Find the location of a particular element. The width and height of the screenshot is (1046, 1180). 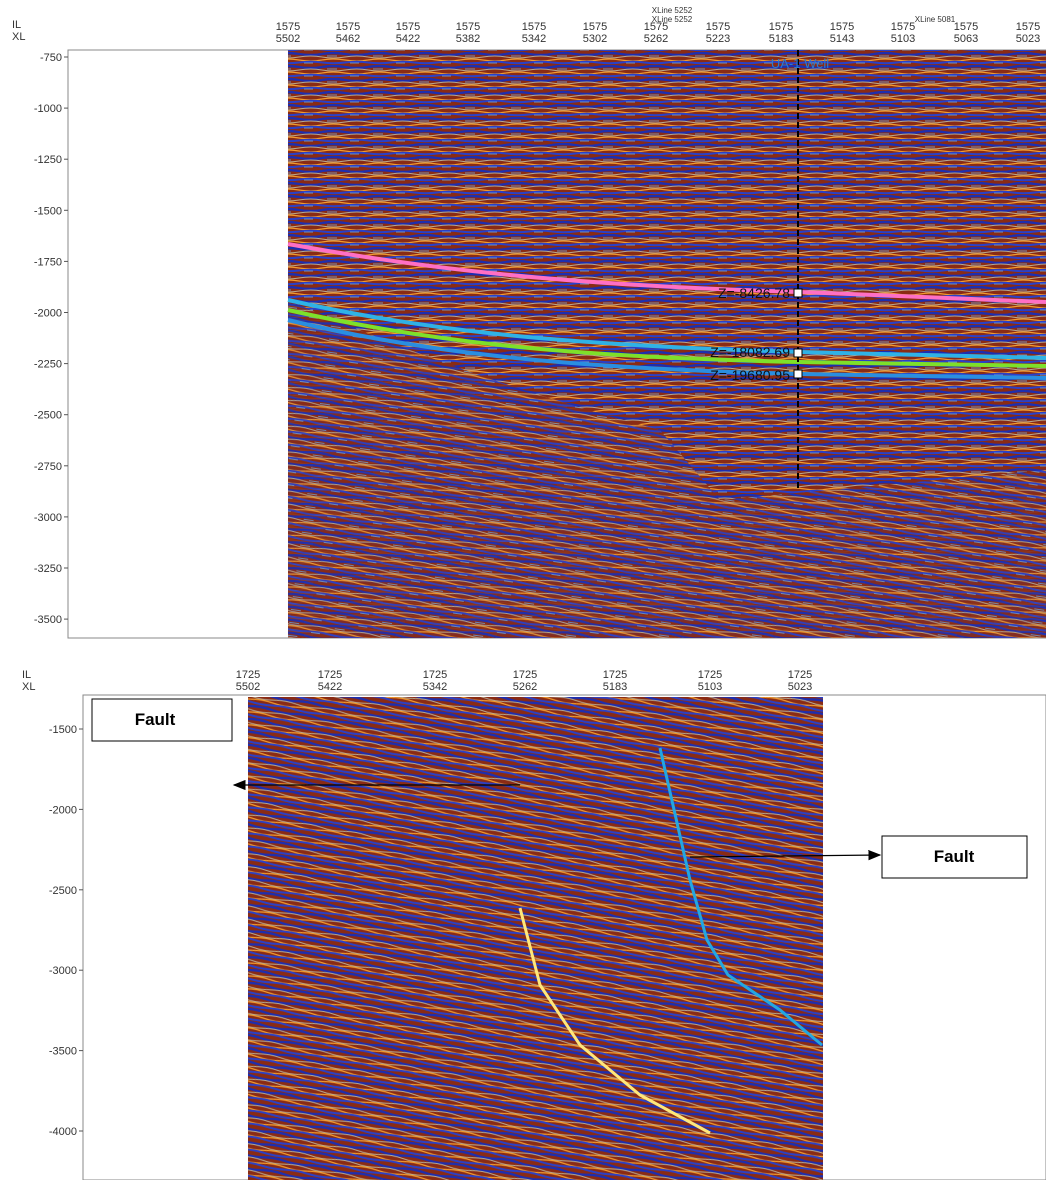

column-label: 5382 is located at coordinates (468, 39).